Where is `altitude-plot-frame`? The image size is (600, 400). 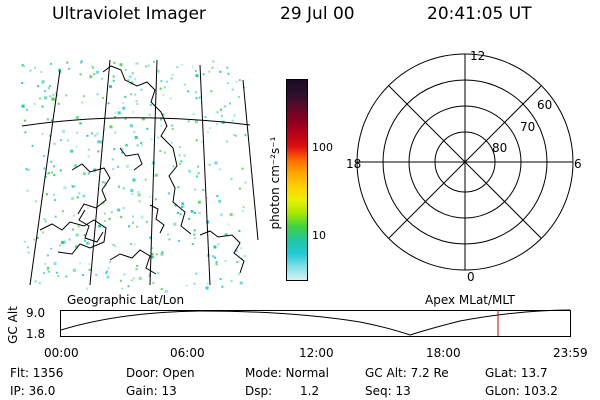
altitude-plot-frame is located at coordinates (315, 323).